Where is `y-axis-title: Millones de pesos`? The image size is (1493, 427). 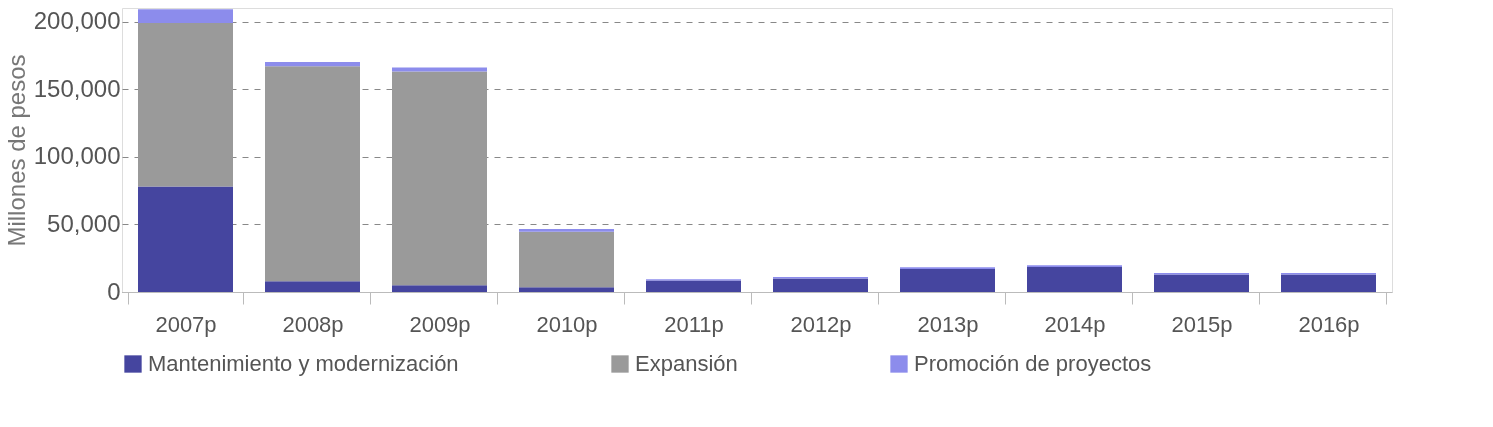
y-axis-title: Millones de pesos is located at coordinates (16, 150).